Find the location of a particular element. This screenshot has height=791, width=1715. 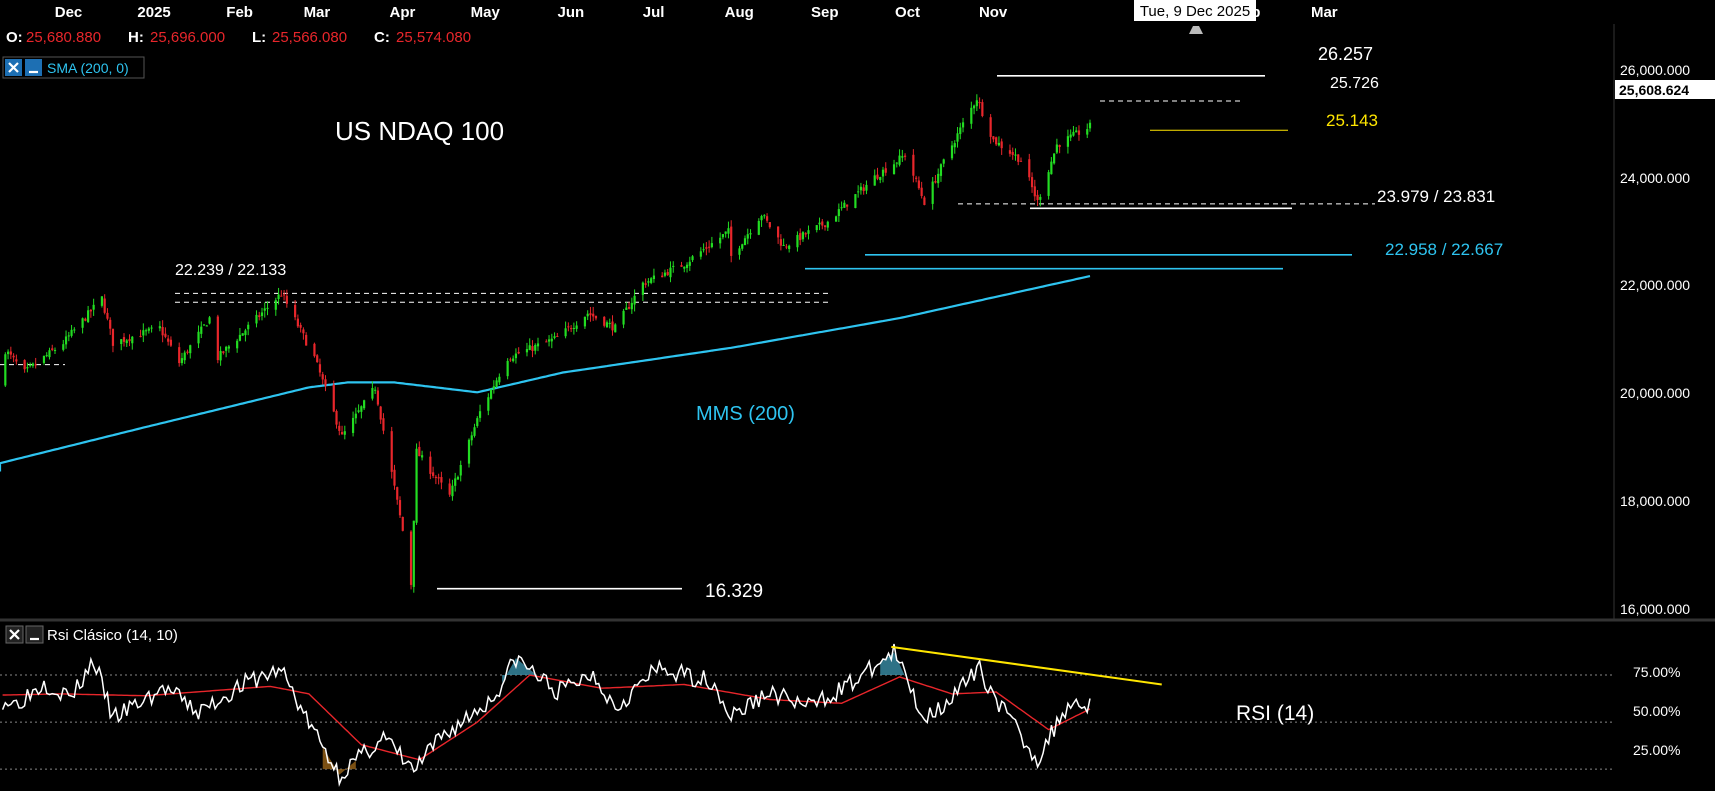

price-tick: 18,000.000 is located at coordinates (1655, 501).